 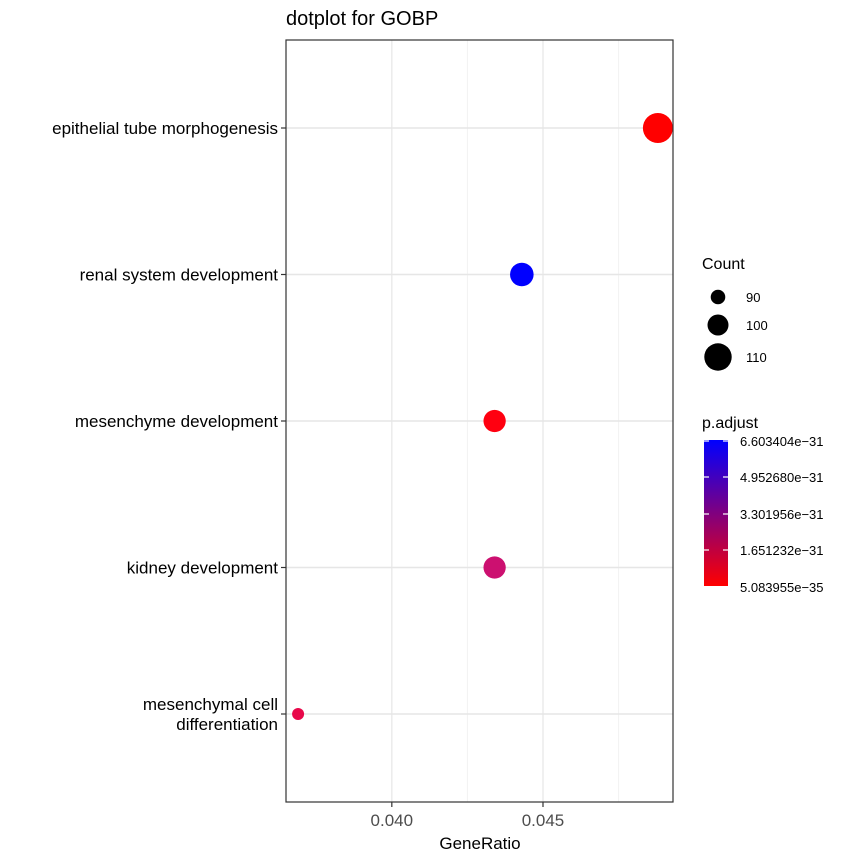 What do you see at coordinates (202, 568) in the screenshot?
I see `y-axis-label: kidney development` at bounding box center [202, 568].